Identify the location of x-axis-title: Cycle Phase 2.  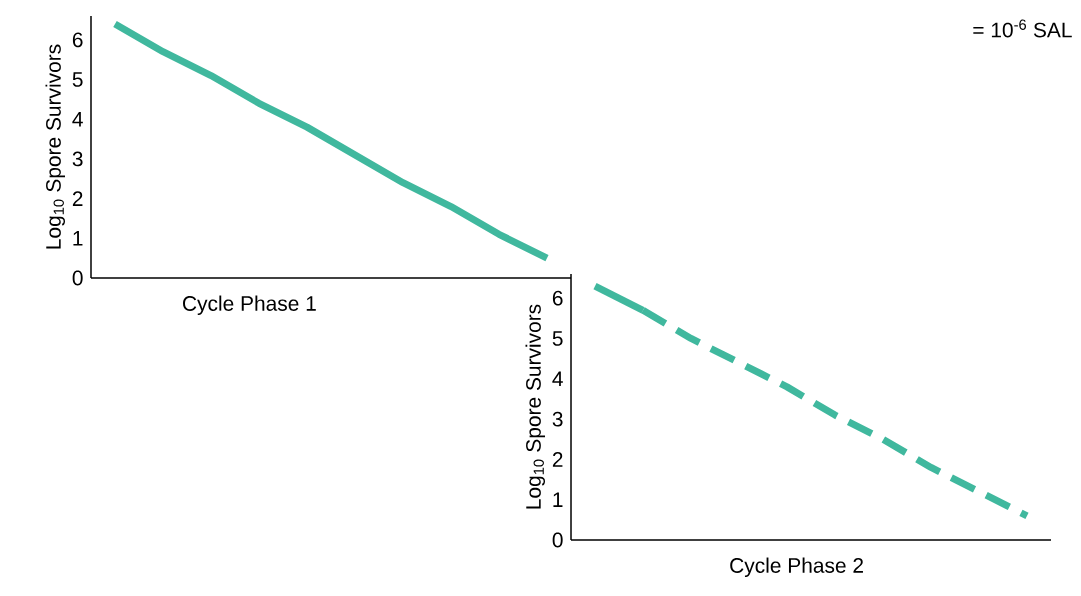
(796, 567).